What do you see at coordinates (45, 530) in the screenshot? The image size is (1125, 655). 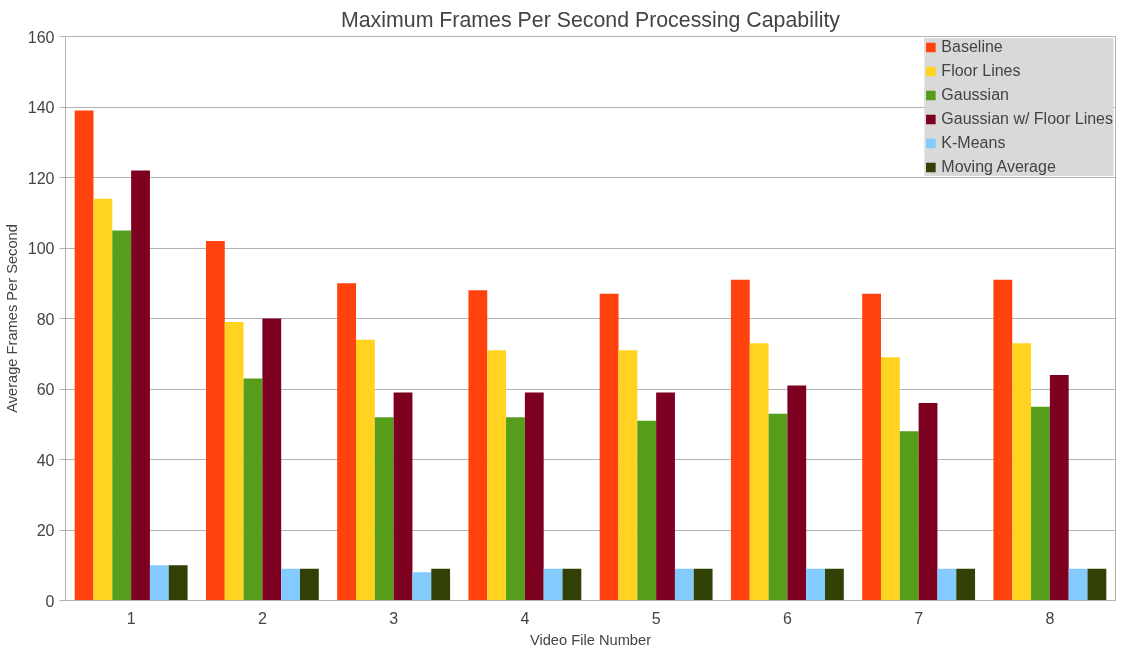 I see `y-tick-label: 20` at bounding box center [45, 530].